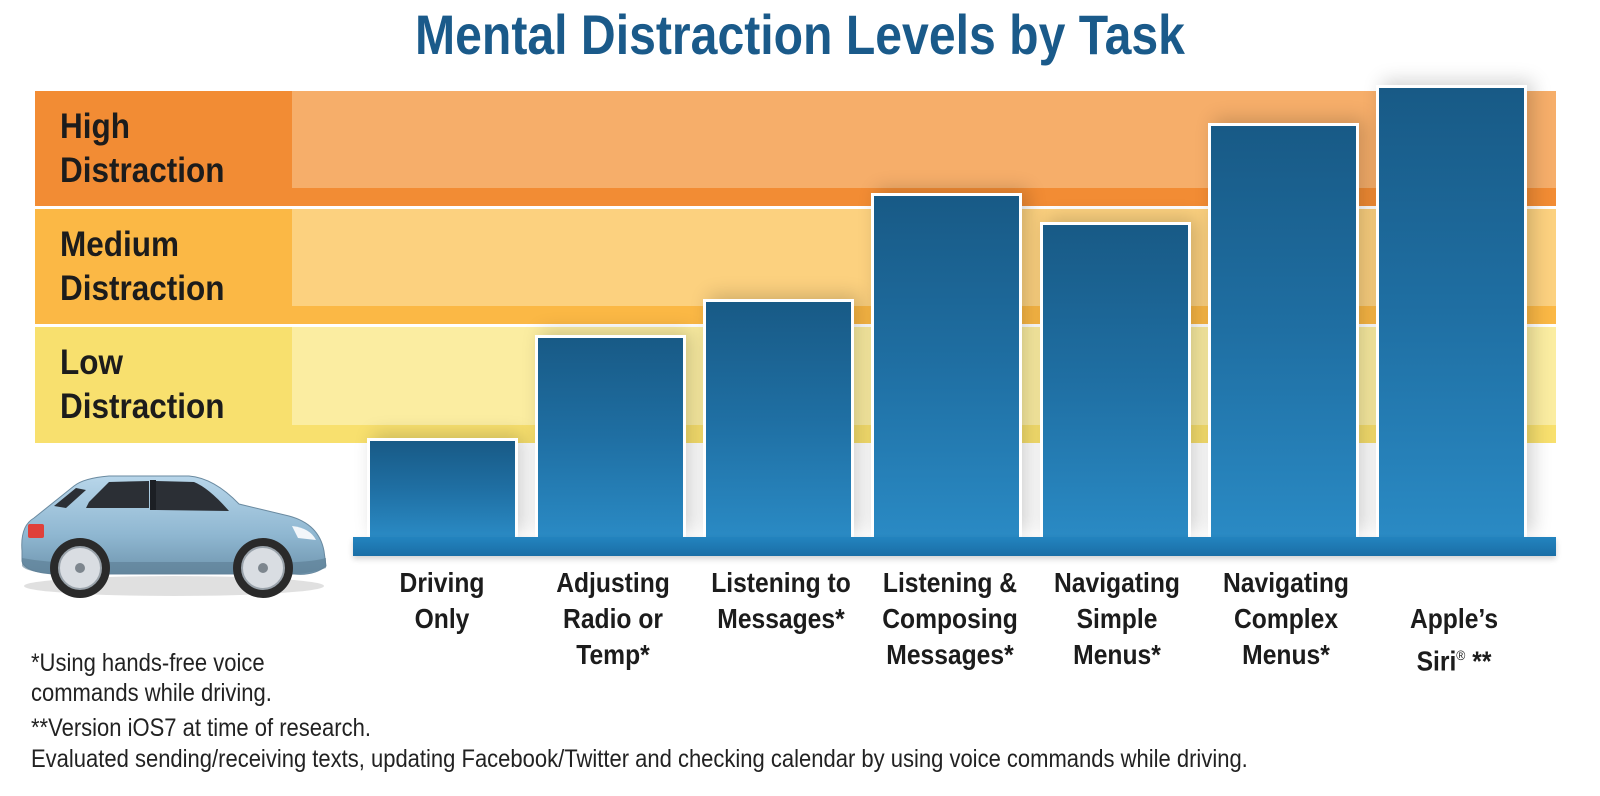 The width and height of the screenshot is (1600, 796). I want to click on siri-label-main: Apple’s Siri, so click(1454, 640).